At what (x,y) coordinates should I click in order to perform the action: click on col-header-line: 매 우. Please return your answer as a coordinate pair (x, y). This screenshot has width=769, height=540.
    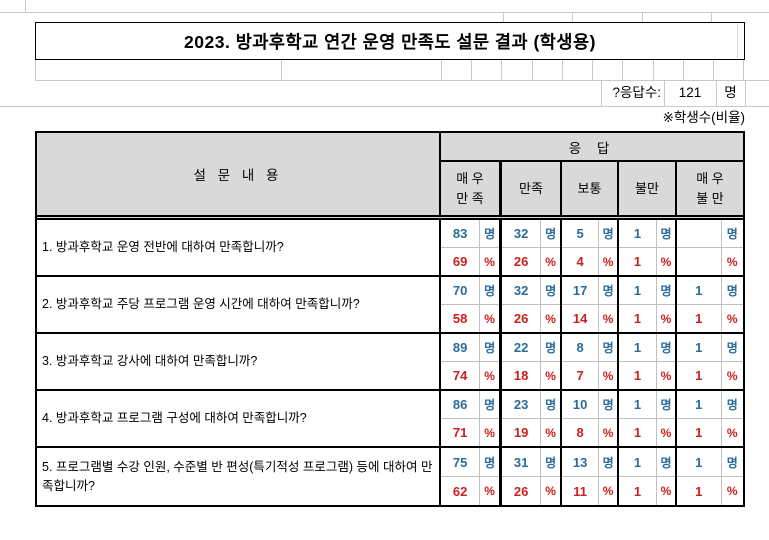
    Looking at the image, I should click on (470, 178).